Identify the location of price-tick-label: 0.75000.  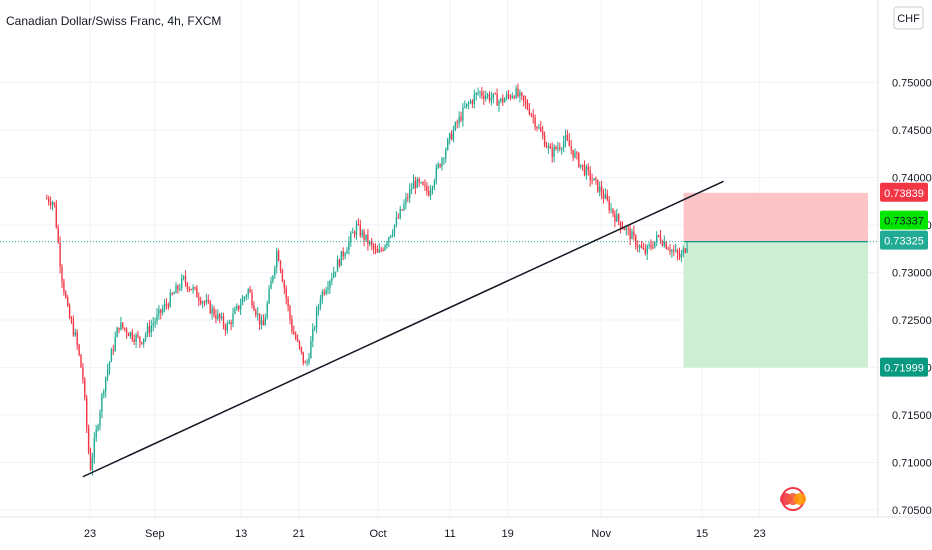
(912, 84).